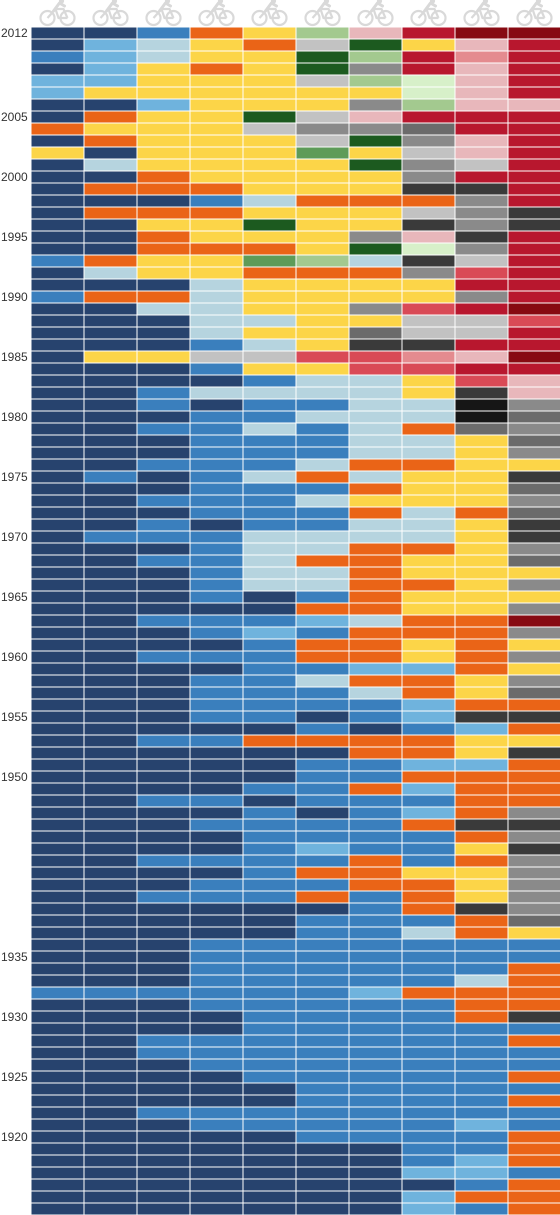 The image size is (560, 1215). Describe the element at coordinates (14, 597) in the screenshot. I see `year-tick-label: 1965` at that location.